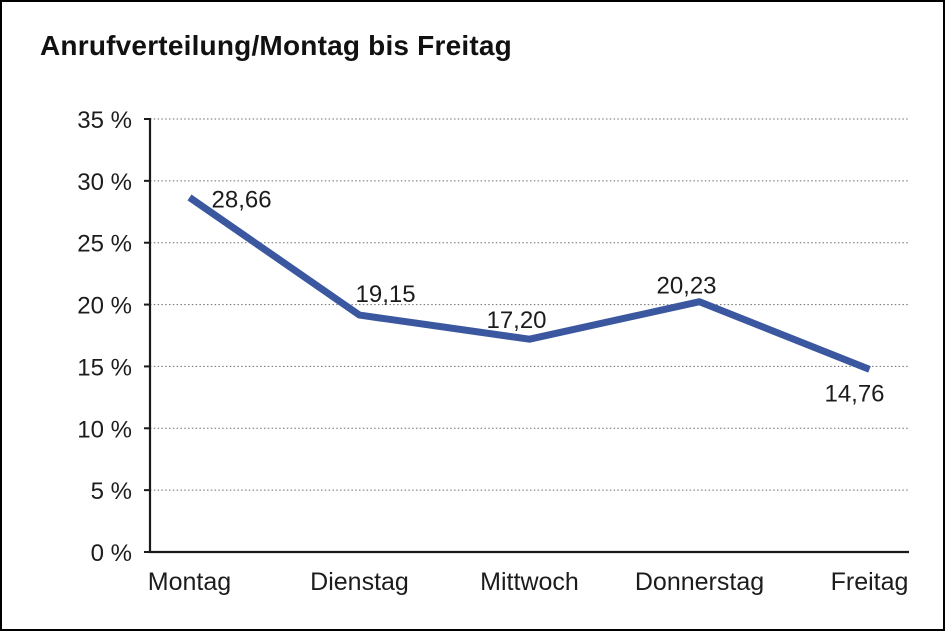 Image resolution: width=945 pixels, height=631 pixels. Describe the element at coordinates (104, 367) in the screenshot. I see `y-axis-label: 15 %` at that location.